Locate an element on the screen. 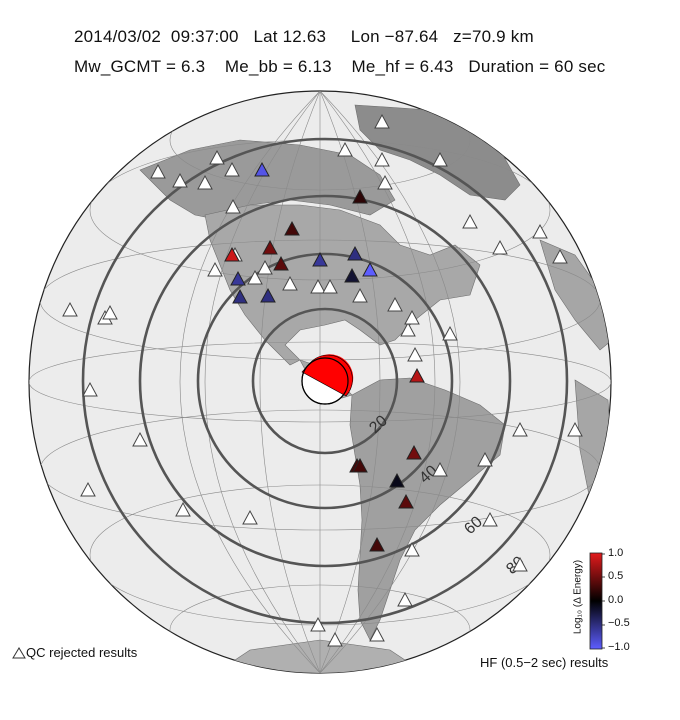 The width and height of the screenshot is (680, 720). qc-legend-icon is located at coordinates (19, 653).